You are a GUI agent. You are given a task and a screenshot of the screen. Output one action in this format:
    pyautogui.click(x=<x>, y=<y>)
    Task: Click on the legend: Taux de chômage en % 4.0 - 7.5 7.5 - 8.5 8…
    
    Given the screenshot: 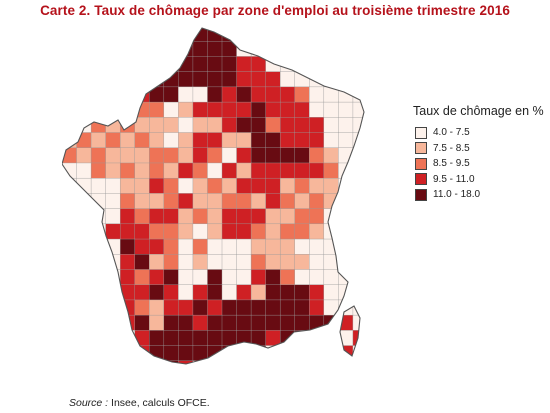 What is the action you would take?
    pyautogui.click(x=478, y=153)
    